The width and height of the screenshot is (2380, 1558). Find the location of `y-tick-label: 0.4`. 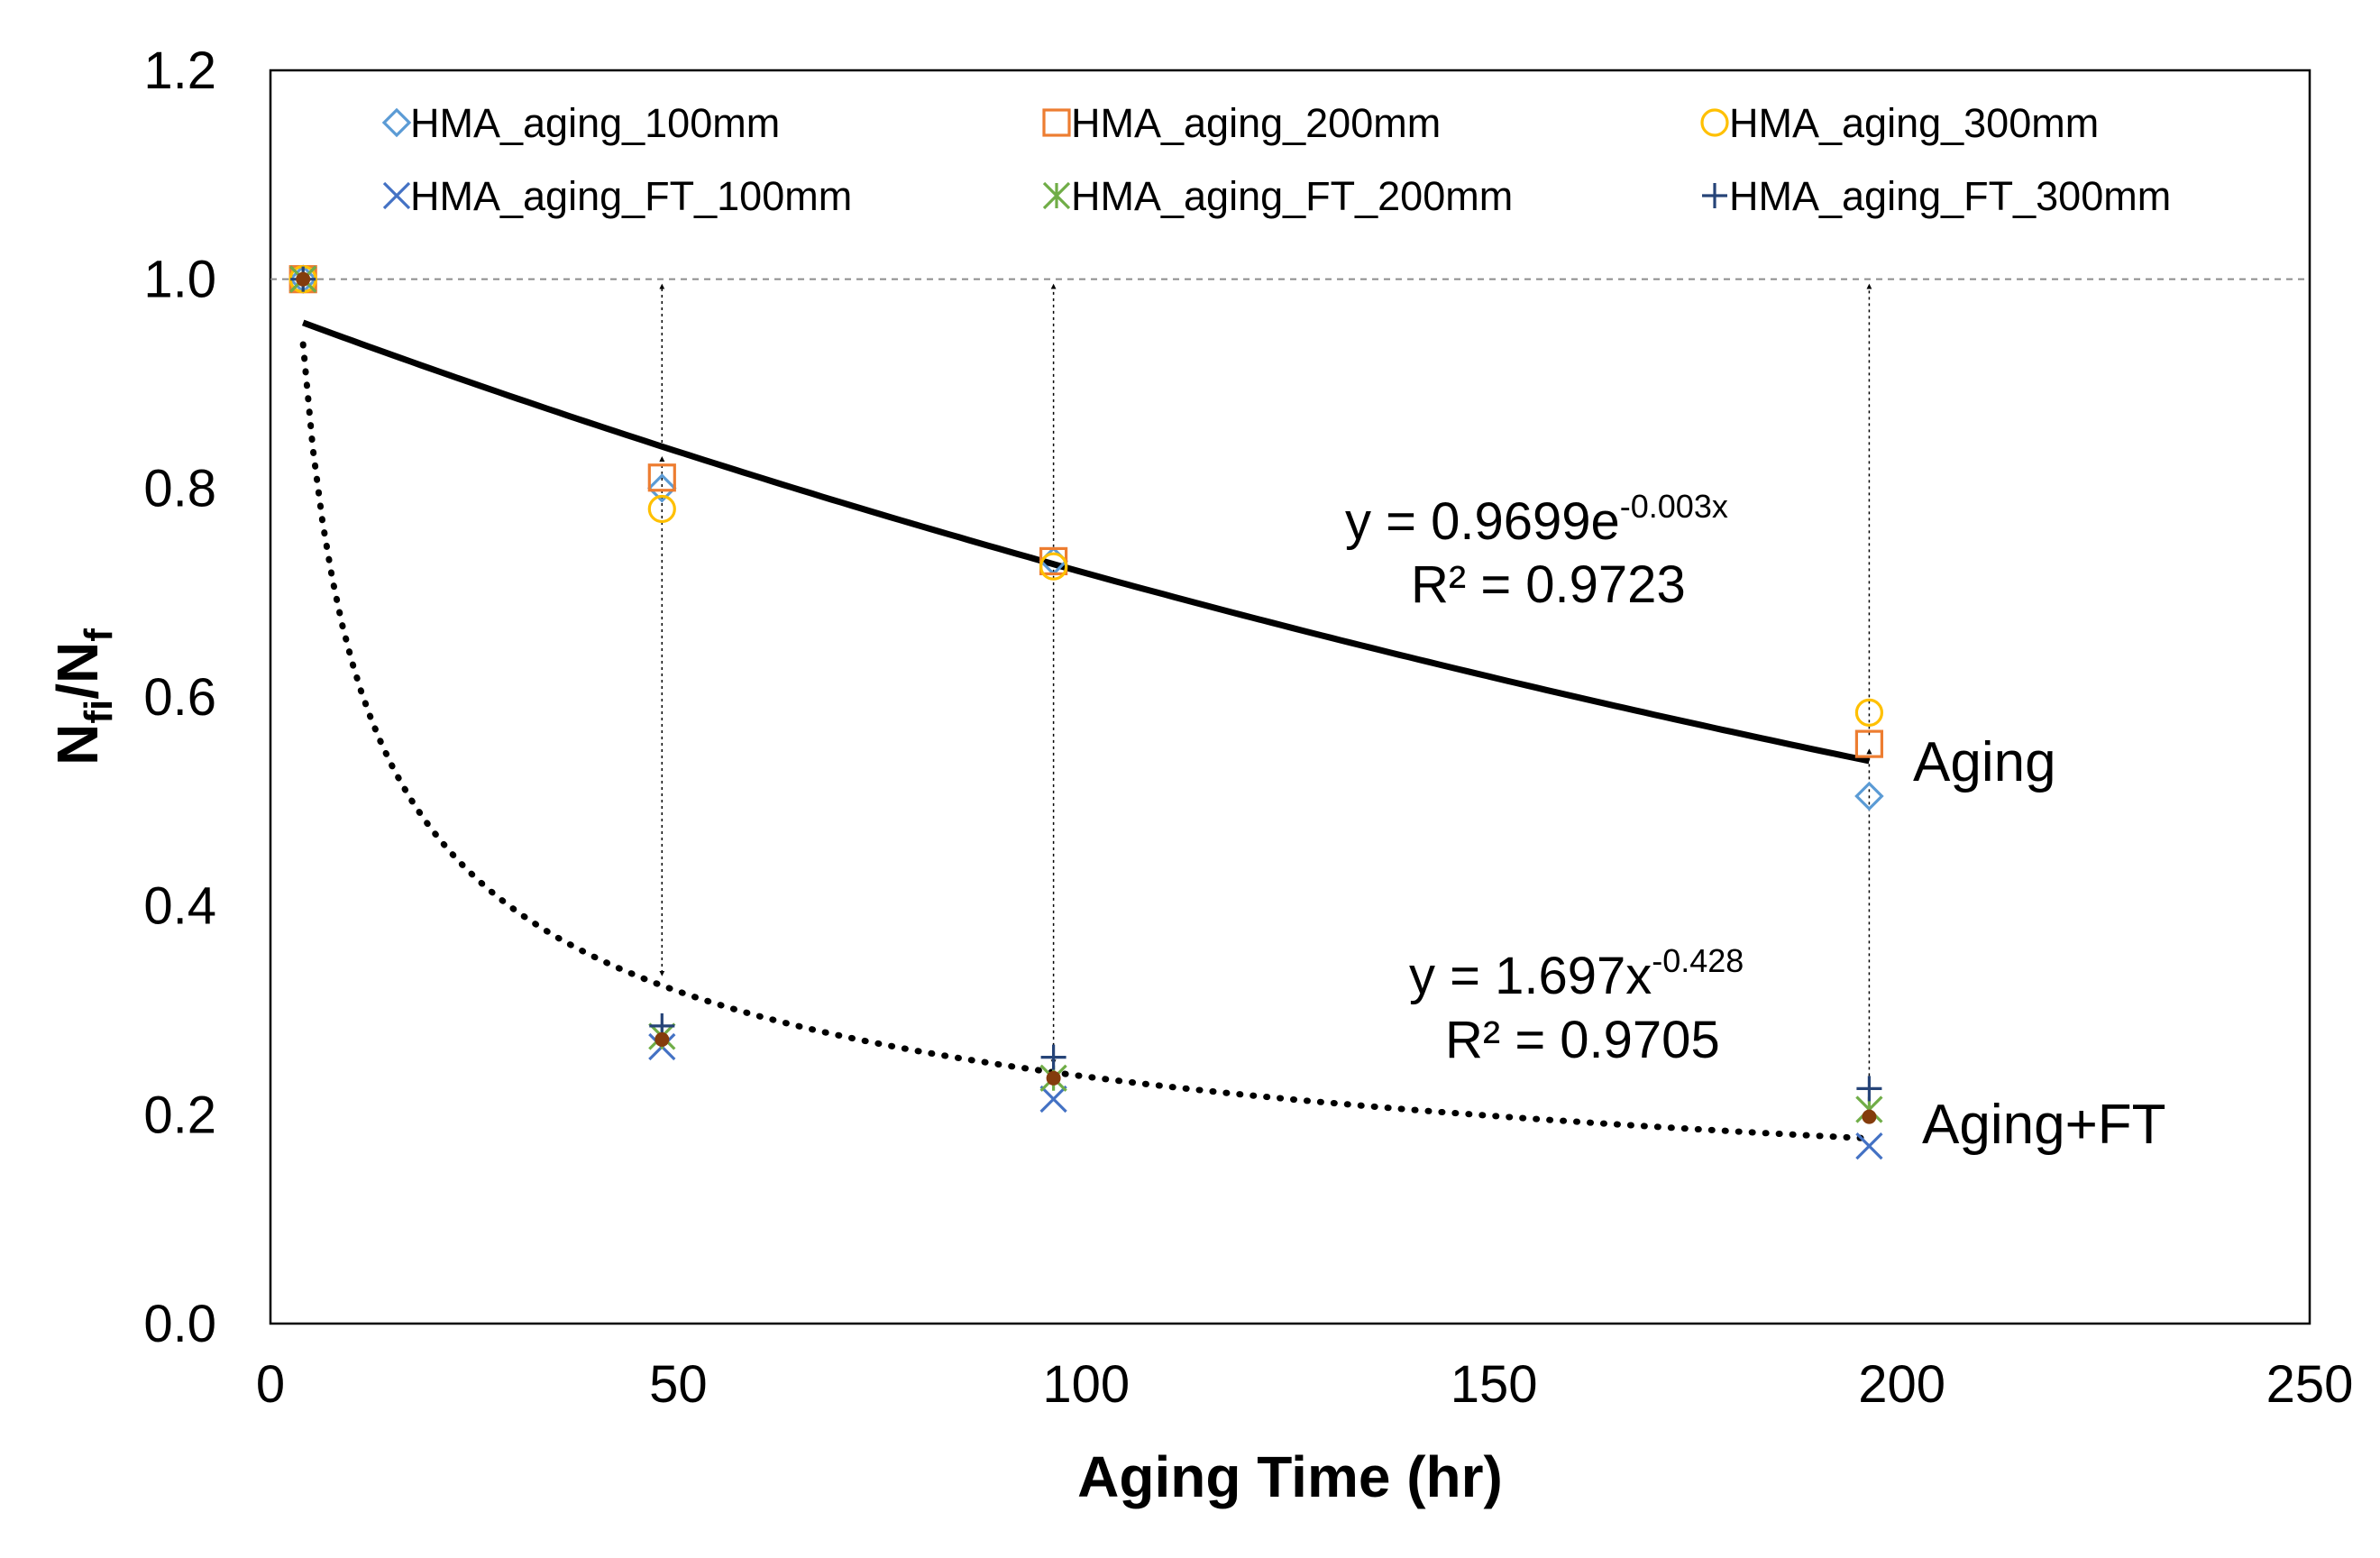

y-tick-label: 0.4 is located at coordinates (179, 906).